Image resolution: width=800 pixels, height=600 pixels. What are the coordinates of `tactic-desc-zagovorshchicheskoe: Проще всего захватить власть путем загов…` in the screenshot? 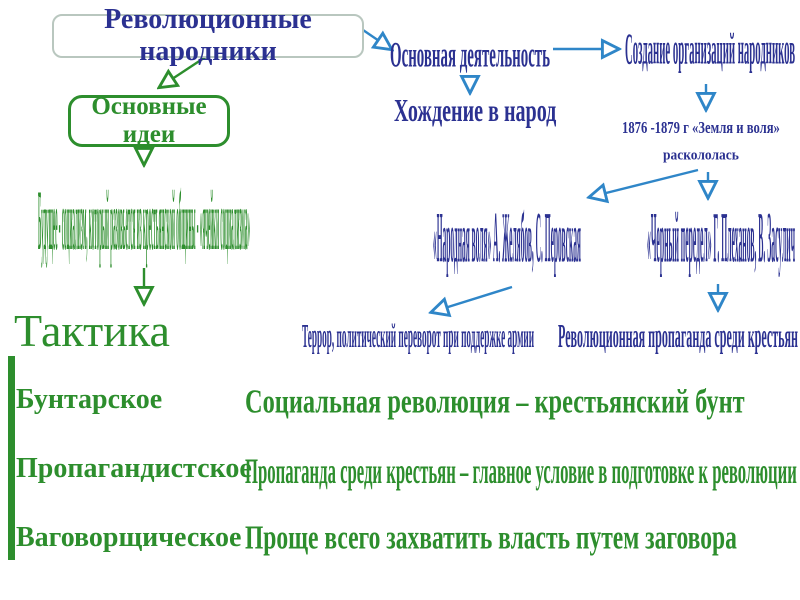 It's located at (491, 537).